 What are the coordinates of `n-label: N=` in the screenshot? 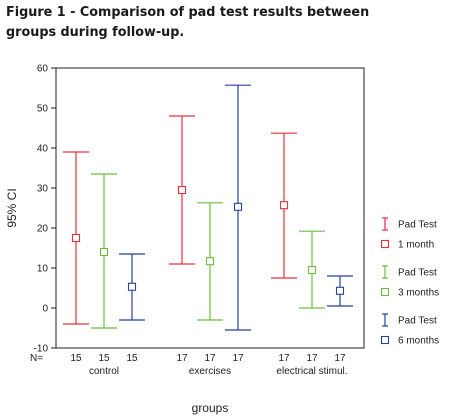 It's located at (36, 358).